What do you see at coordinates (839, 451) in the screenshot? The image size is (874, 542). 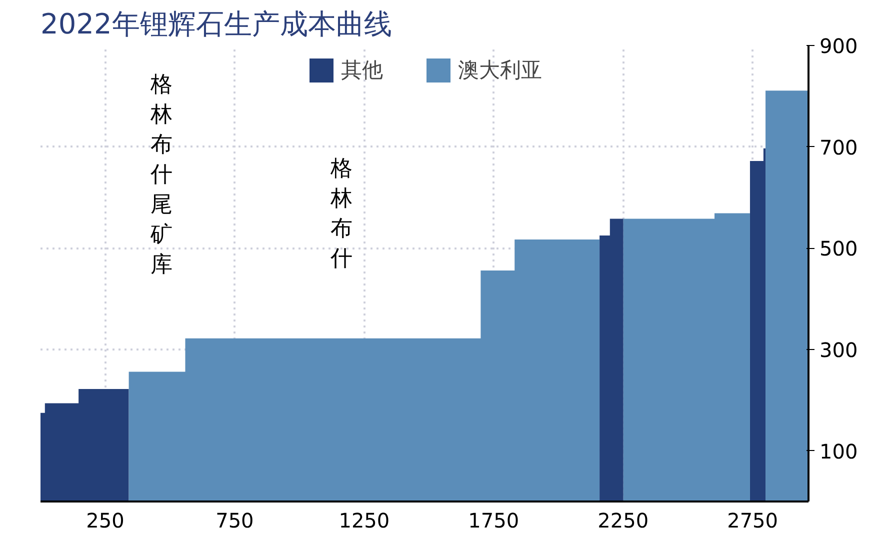 I see `y-tick-label: 100` at bounding box center [839, 451].